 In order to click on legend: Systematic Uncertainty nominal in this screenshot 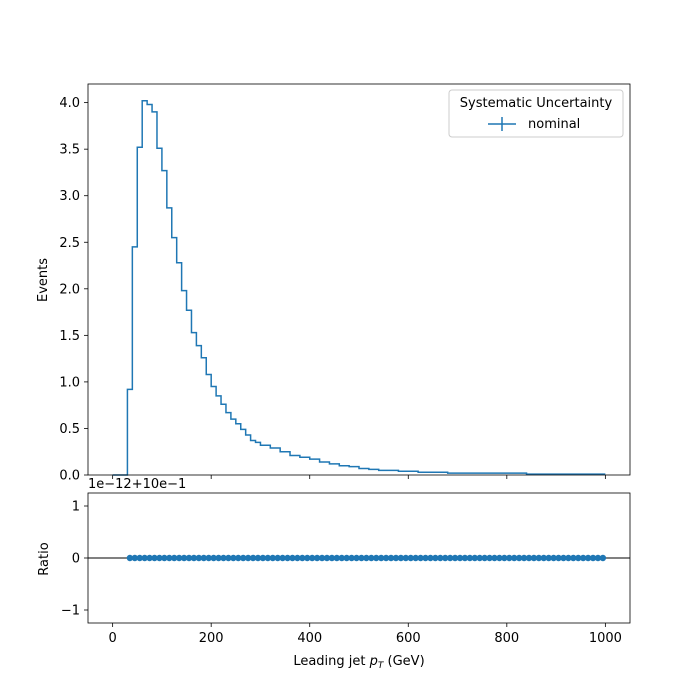, I will do `click(536, 113)`.